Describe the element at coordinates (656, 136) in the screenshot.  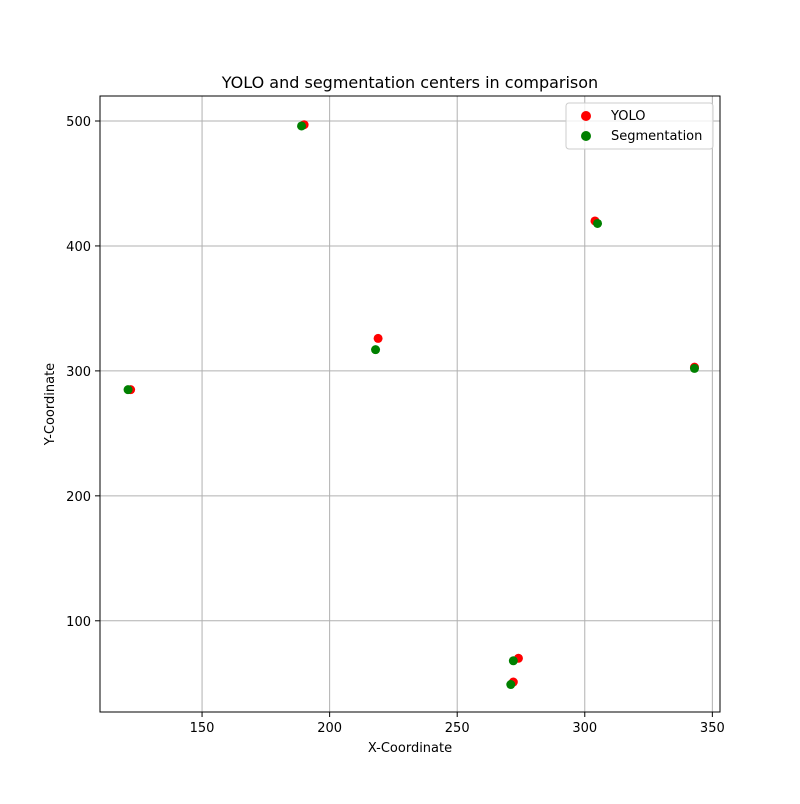
I see `legend-label-segmentation: Segmentation` at that location.